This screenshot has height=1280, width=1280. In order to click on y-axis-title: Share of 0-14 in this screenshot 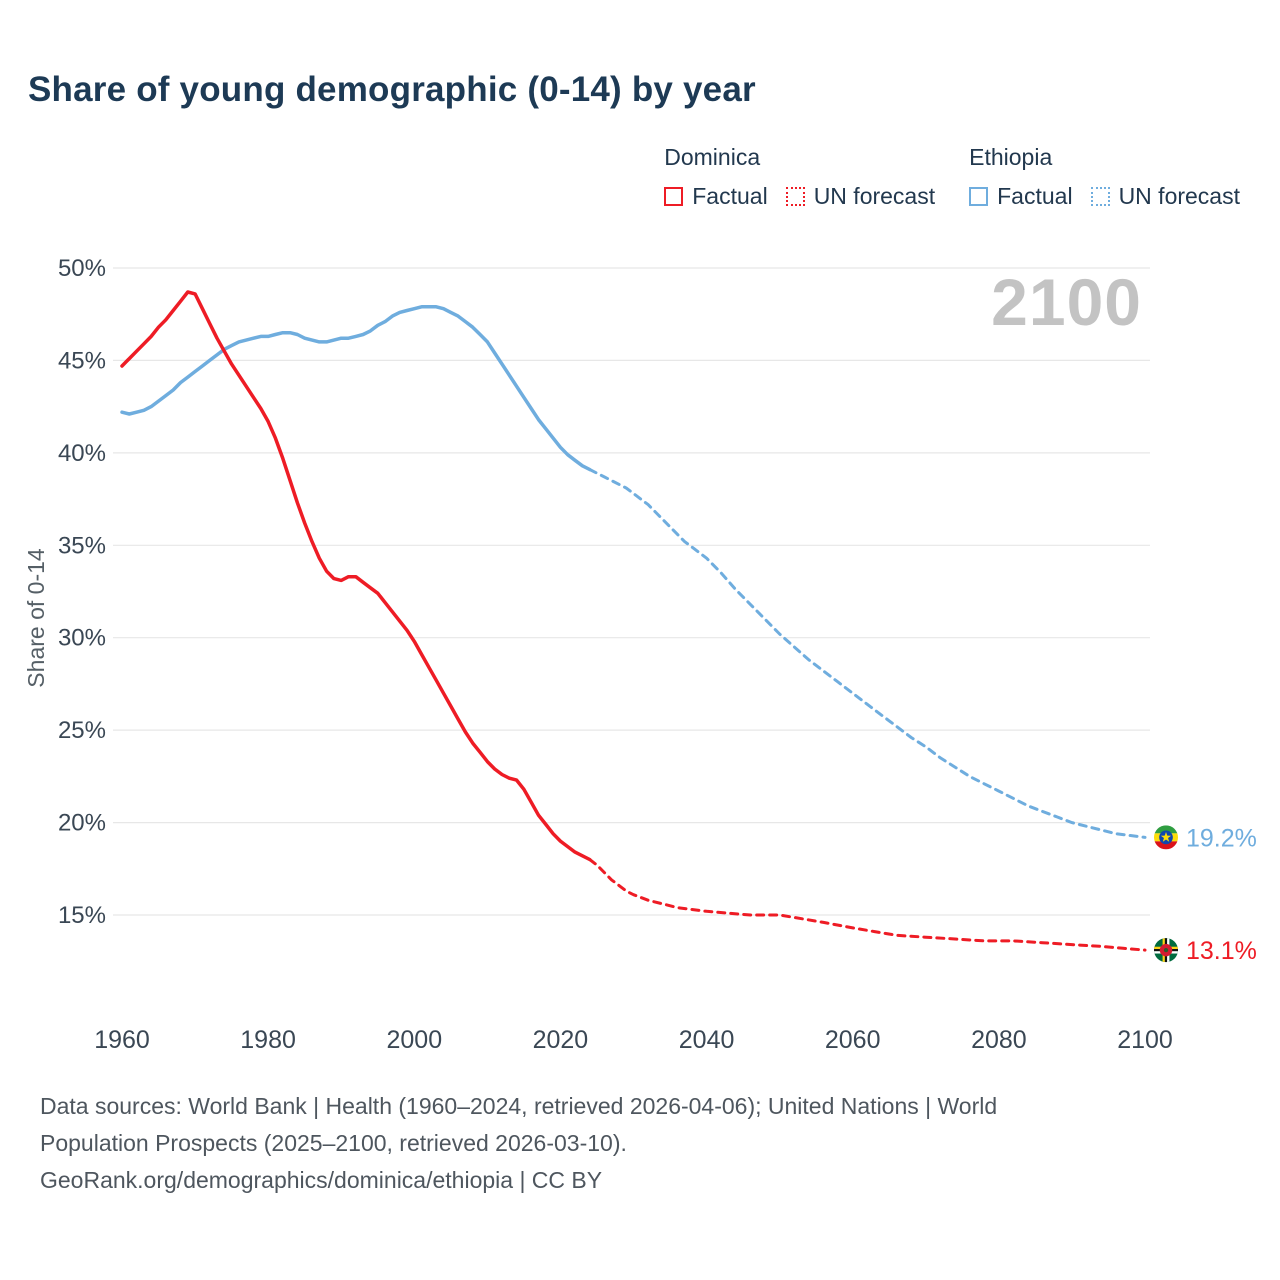, I will do `click(36, 618)`.